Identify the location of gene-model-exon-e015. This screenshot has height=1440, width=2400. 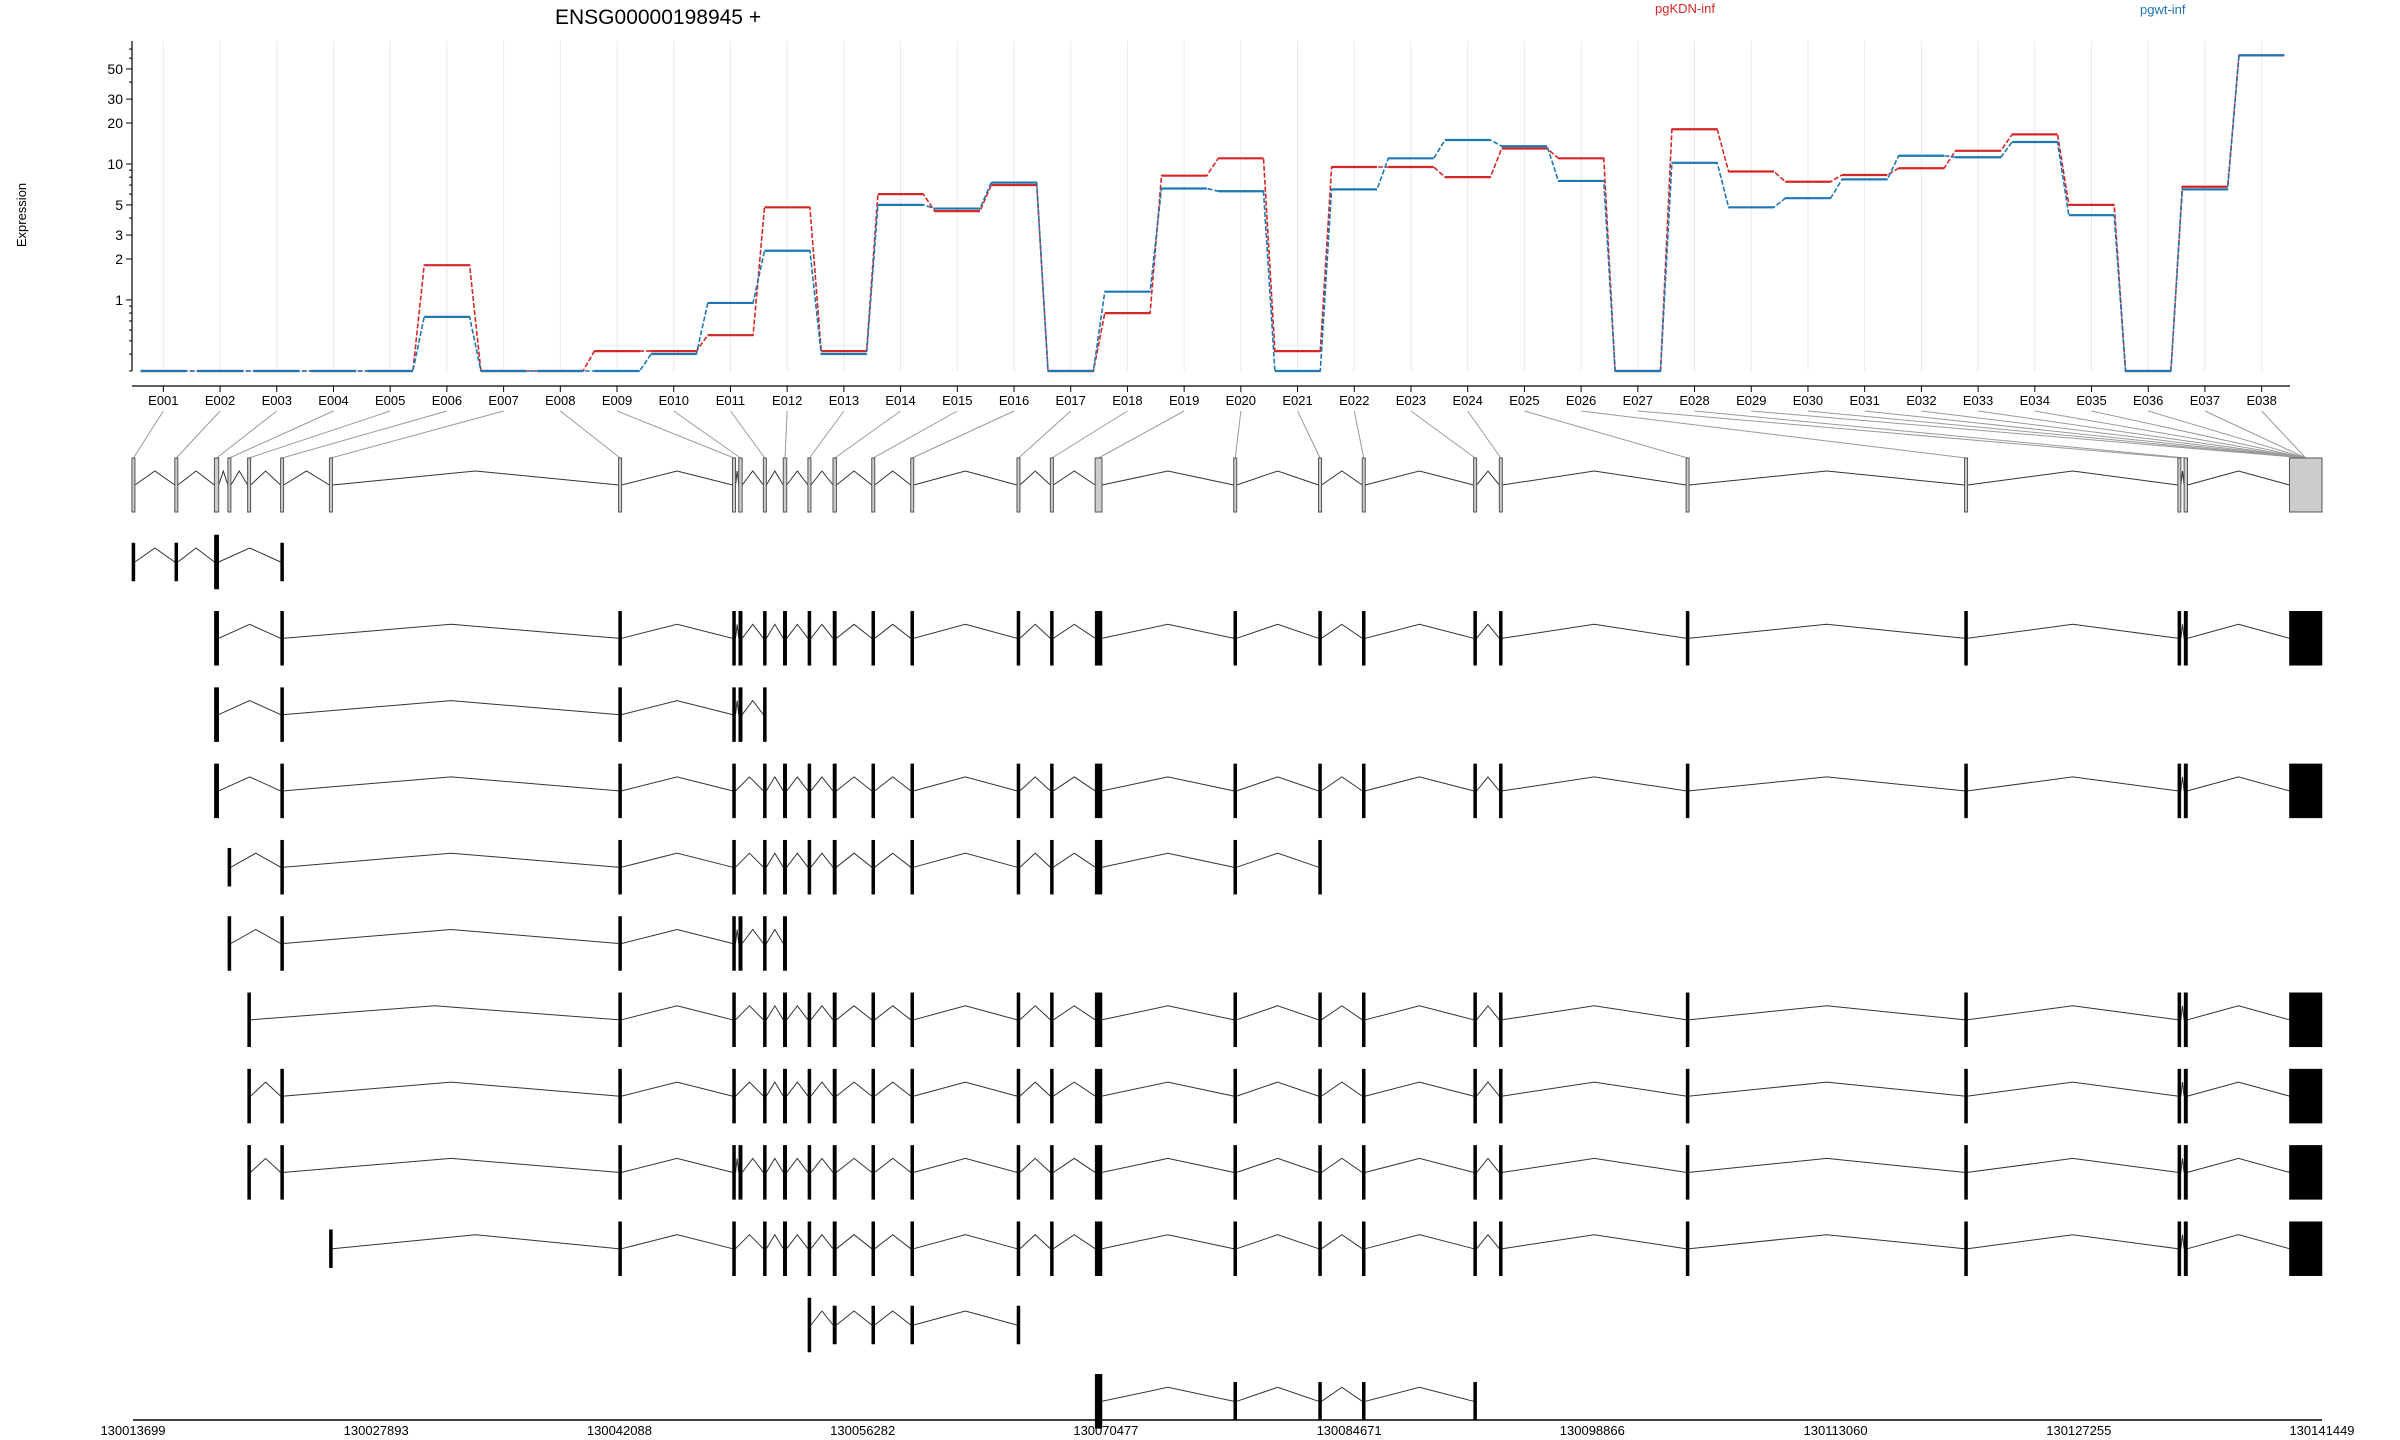
(873, 485).